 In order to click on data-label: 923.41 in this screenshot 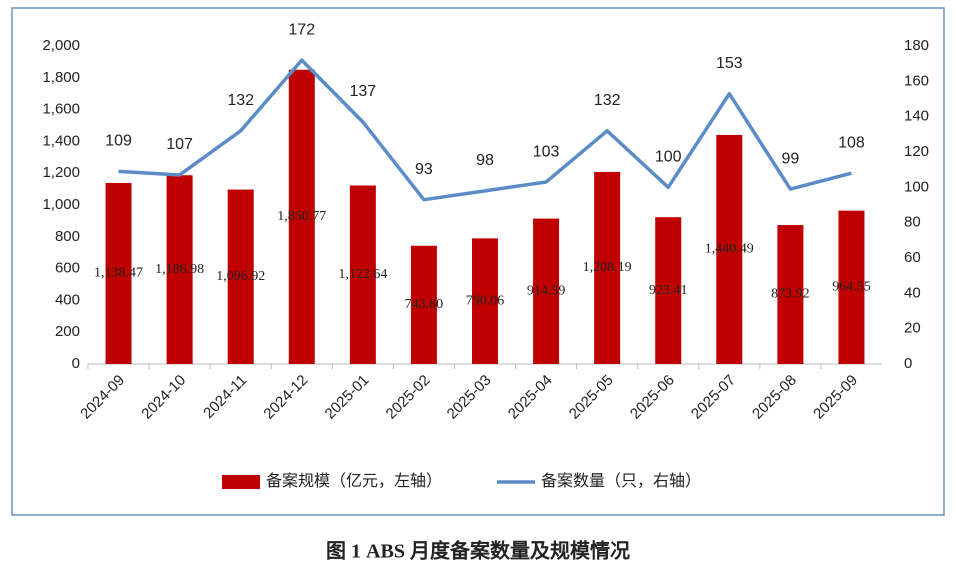, I will do `click(668, 290)`.